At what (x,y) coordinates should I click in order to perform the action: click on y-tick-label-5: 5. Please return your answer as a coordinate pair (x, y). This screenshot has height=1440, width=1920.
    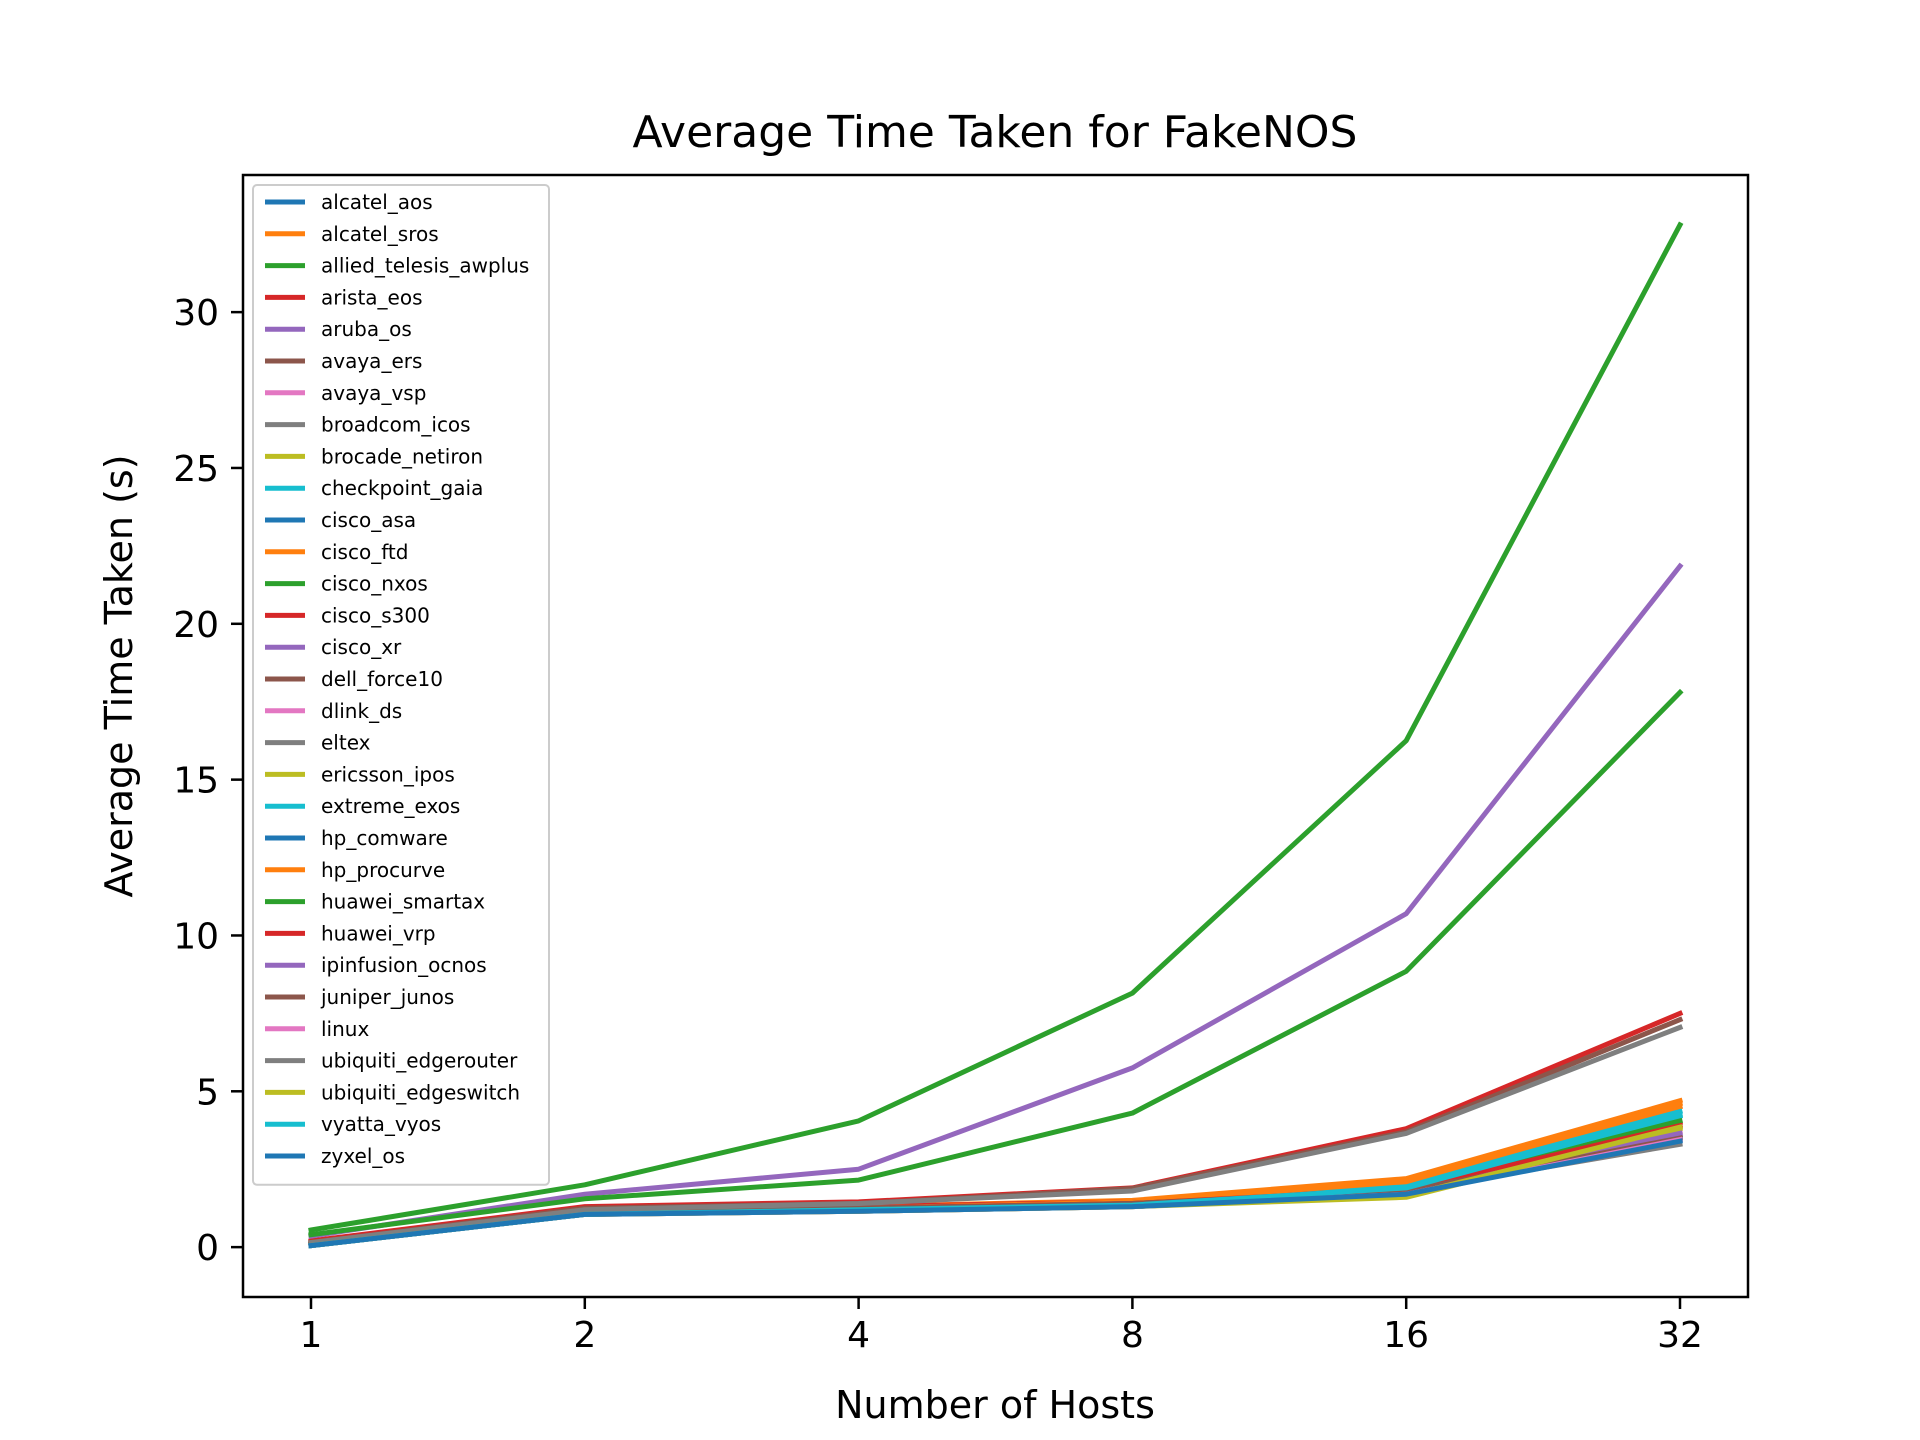
    Looking at the image, I should click on (207, 1092).